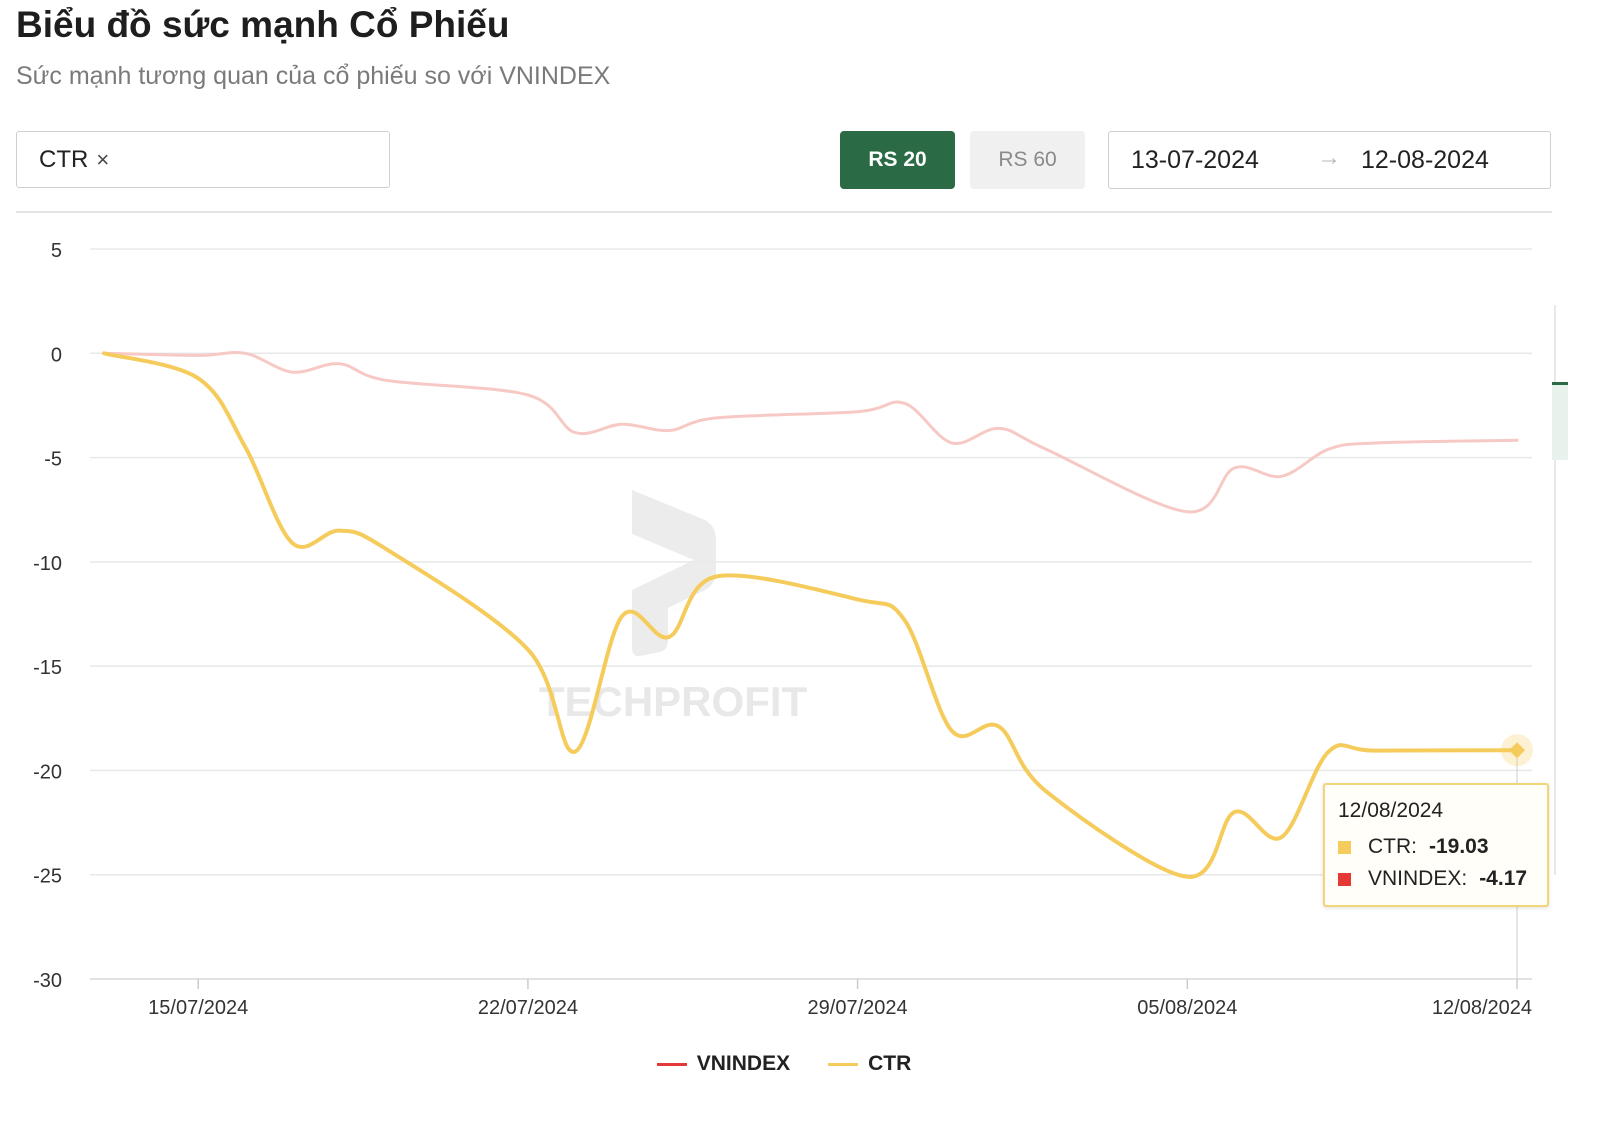 This screenshot has width=1600, height=1145. I want to click on y-tick-label: -25, so click(47, 877).